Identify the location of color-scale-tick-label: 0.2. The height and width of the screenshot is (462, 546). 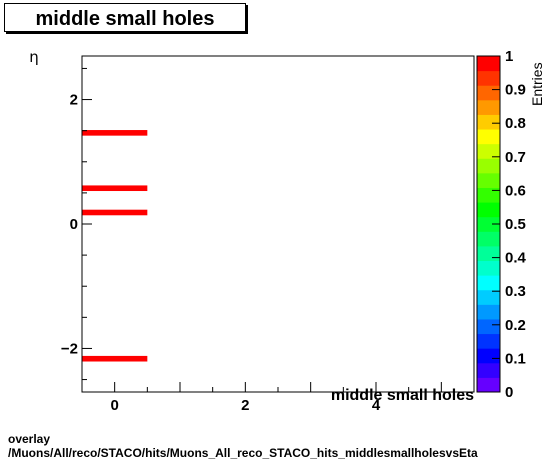
(515, 325).